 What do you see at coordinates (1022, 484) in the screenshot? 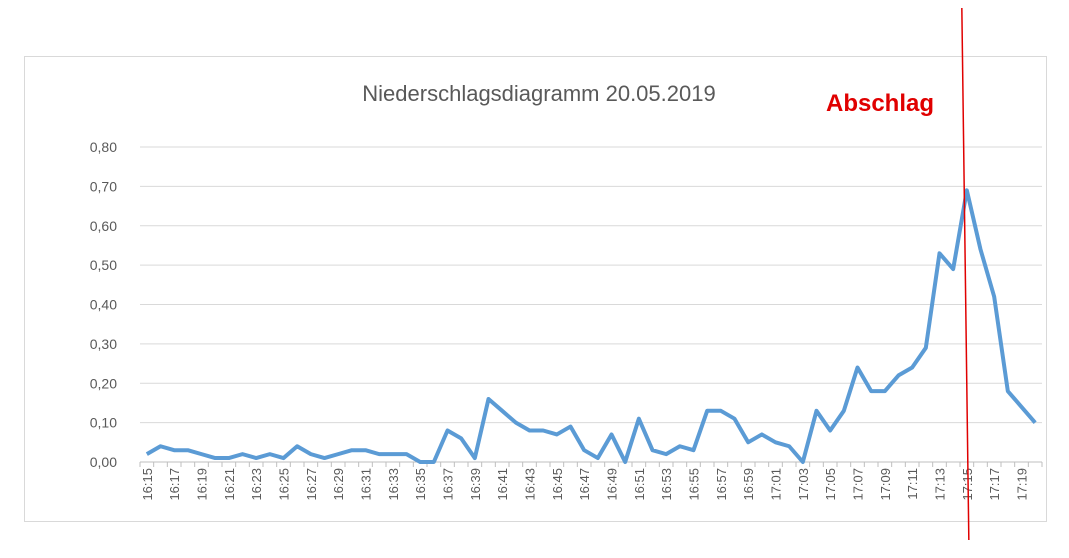
I see `x-tick-label: 17:19` at bounding box center [1022, 484].